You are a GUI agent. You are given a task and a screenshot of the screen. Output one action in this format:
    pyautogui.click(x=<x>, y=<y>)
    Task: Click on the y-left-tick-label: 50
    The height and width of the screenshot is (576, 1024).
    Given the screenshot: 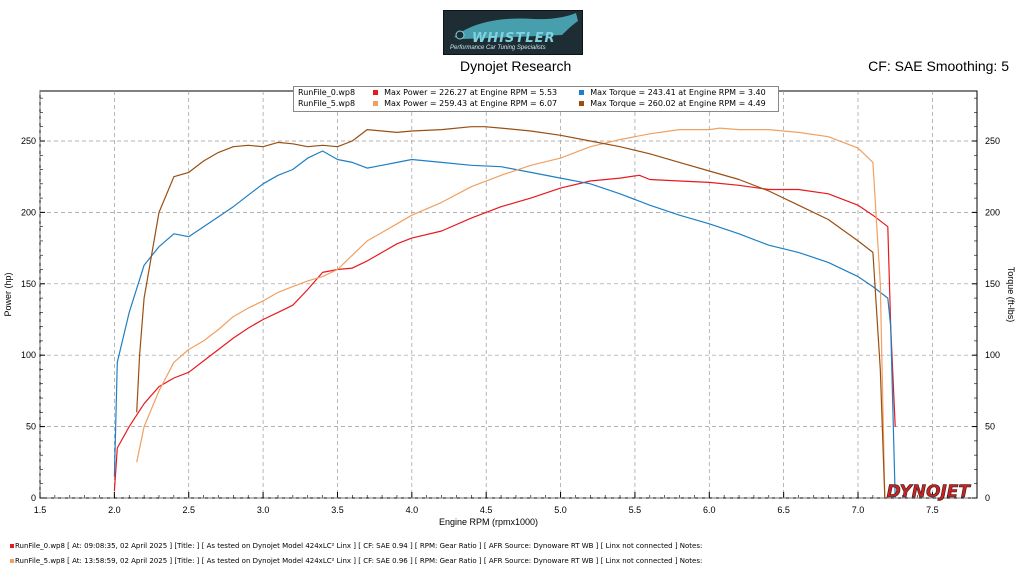 What is the action you would take?
    pyautogui.click(x=31, y=427)
    